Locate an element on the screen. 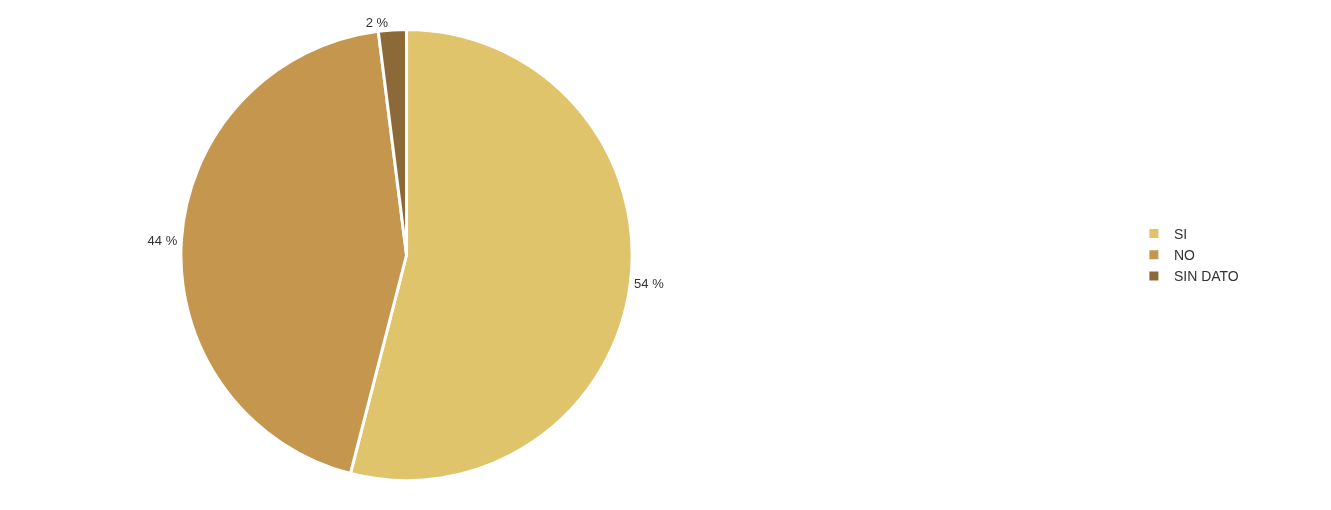  legend-label: SI is located at coordinates (1180, 234).